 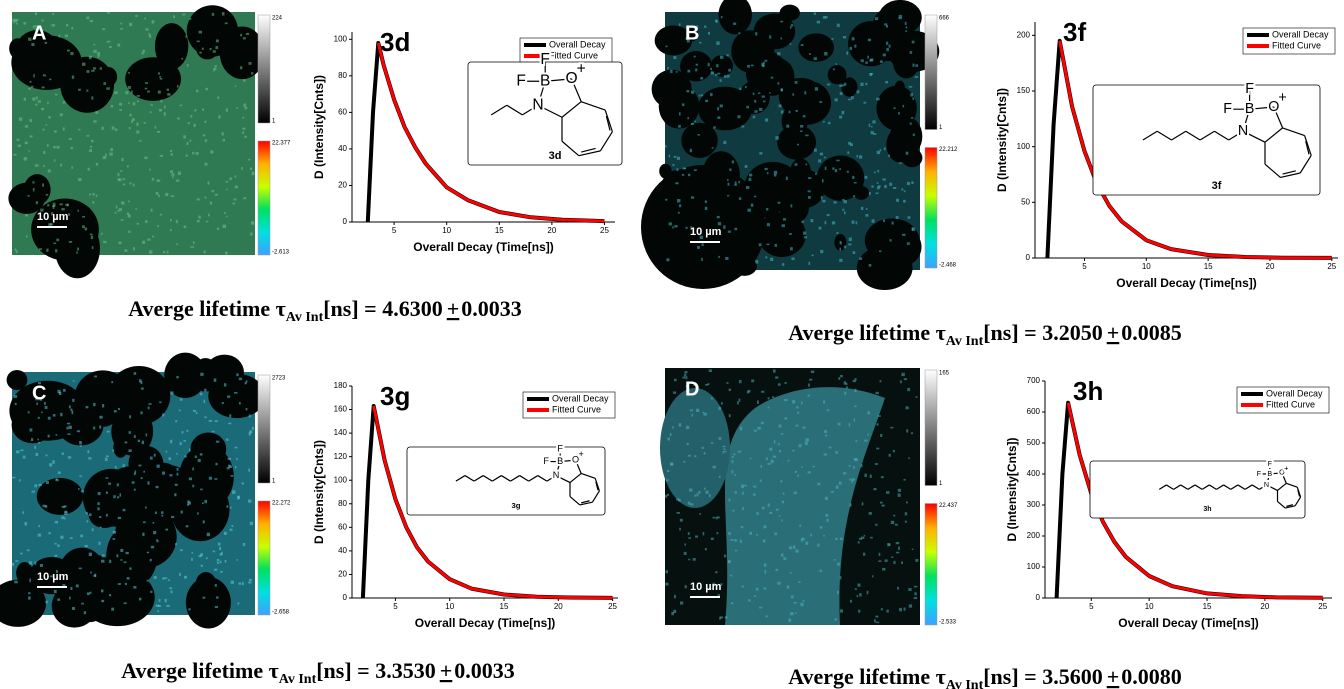 I want to click on x-axis-label: Overall Decay (Time[ns]), so click(x=1186, y=283).